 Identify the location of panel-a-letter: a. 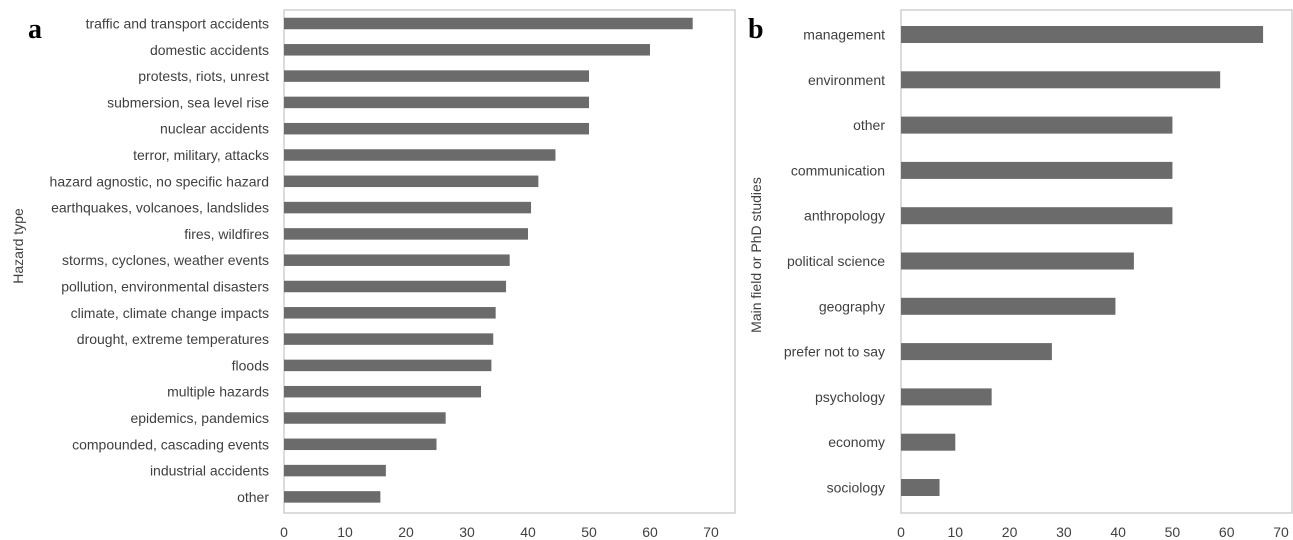
(35, 29).